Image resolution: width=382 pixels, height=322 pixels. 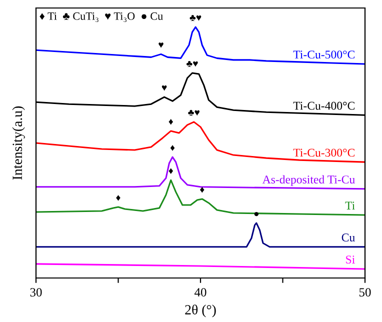 I want to click on x-axis-title: 2θ (°), so click(x=200, y=311).